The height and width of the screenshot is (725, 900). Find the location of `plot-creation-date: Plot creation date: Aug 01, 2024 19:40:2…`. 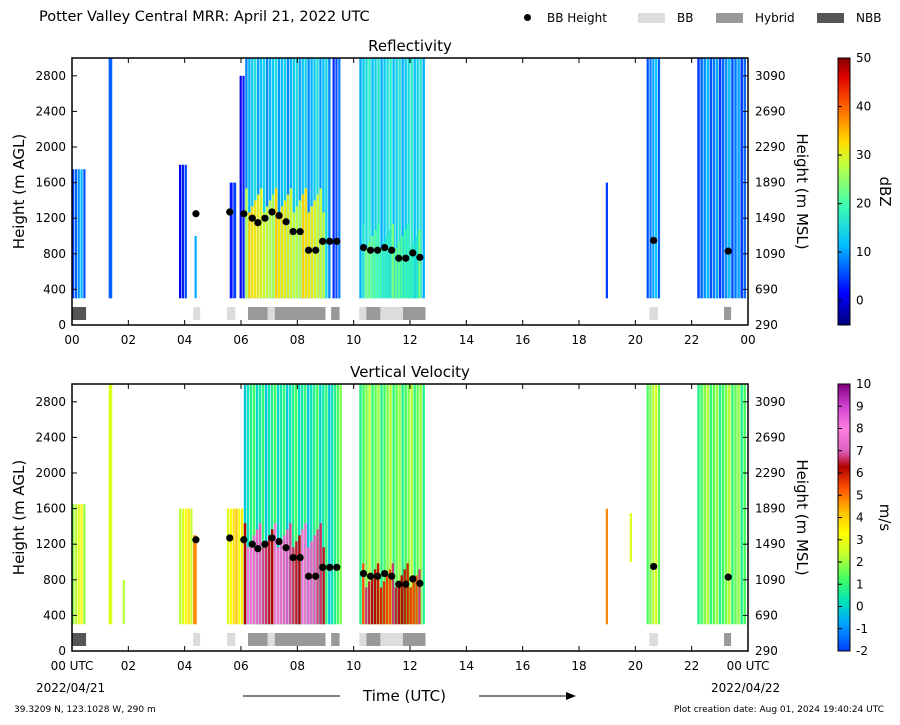

plot-creation-date: Plot creation date: Aug 01, 2024 19:40:2… is located at coordinates (778, 710).